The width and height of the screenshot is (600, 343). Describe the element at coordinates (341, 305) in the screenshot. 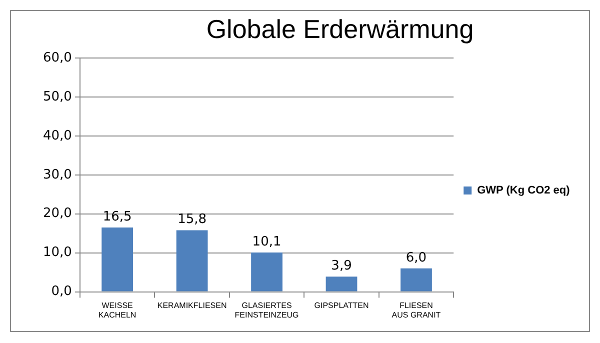

I see `x-tick-label: GIPSPLATTEN` at that location.